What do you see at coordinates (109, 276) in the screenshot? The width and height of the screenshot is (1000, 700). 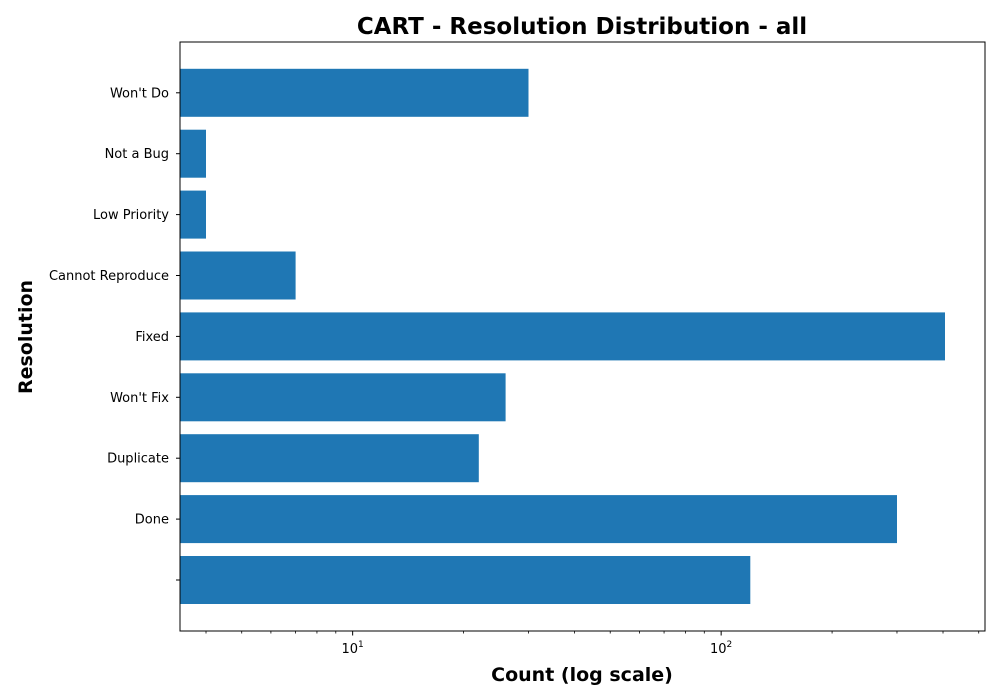 I see `y-tick-label-5: Cannot Reproduce` at bounding box center [109, 276].